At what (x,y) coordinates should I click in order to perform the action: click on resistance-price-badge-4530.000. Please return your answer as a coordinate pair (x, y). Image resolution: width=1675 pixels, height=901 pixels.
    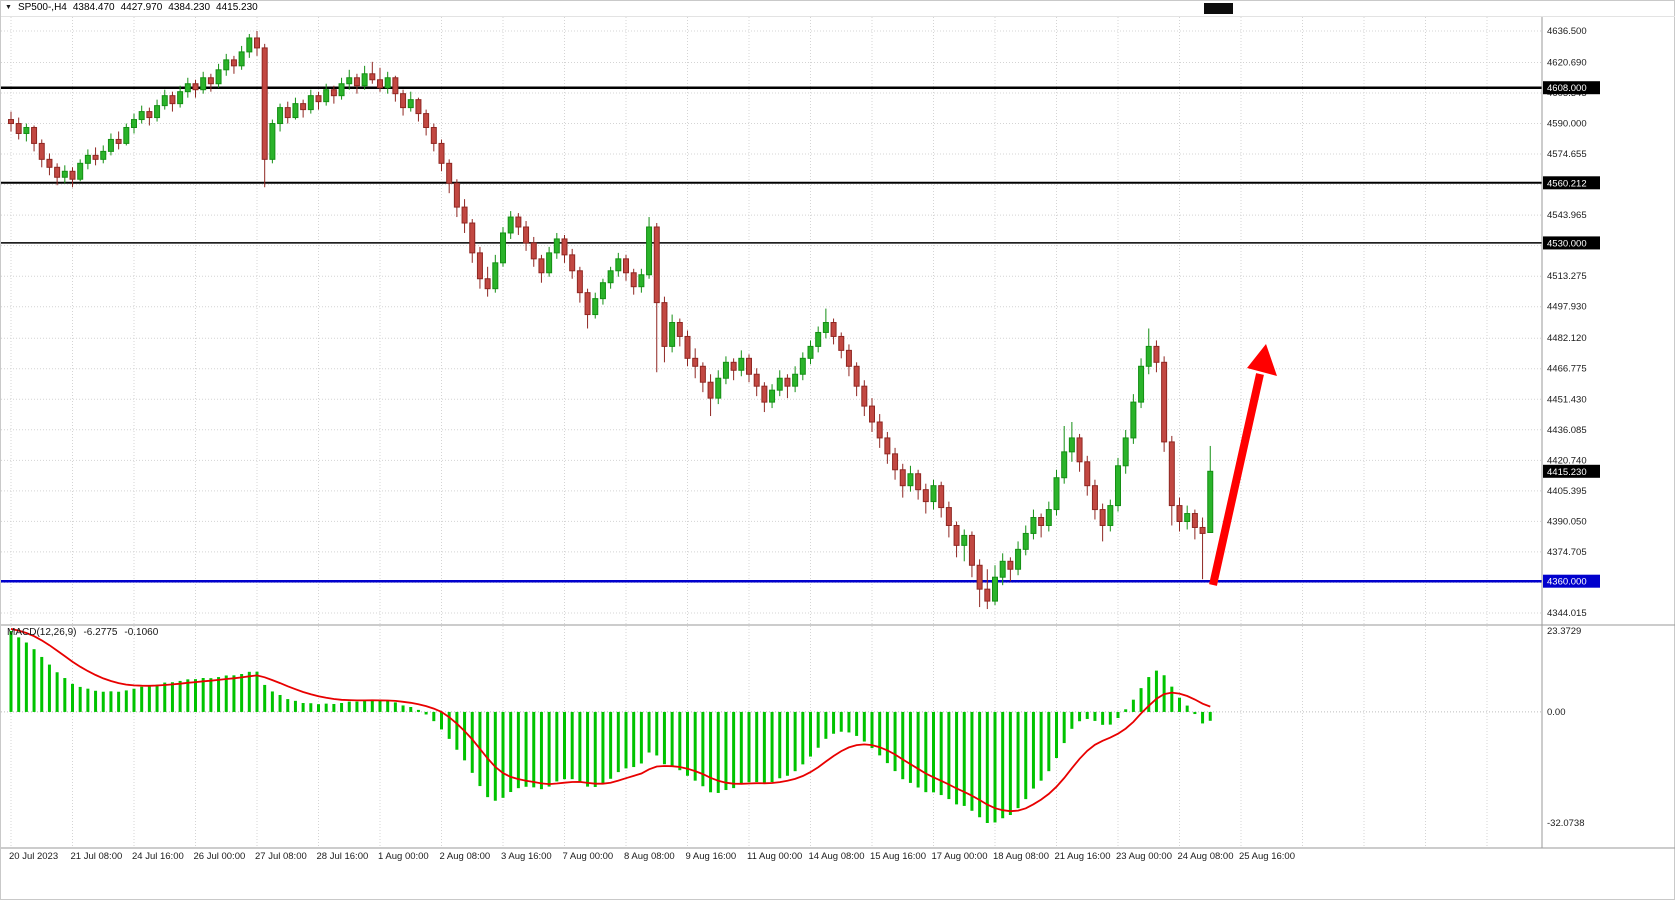
    Looking at the image, I should click on (1571, 243).